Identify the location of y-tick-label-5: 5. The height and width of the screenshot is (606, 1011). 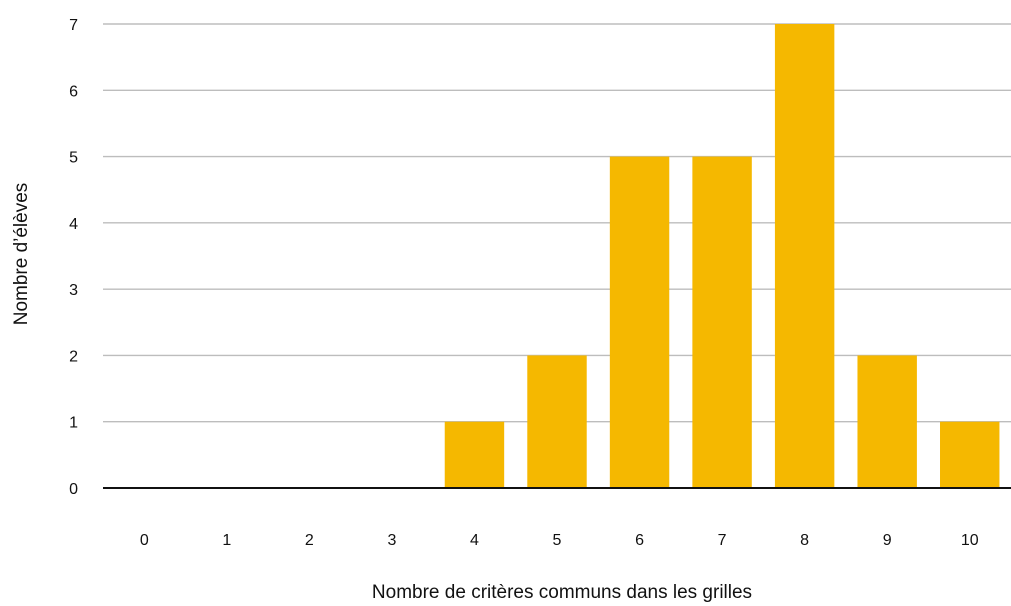
(73, 158).